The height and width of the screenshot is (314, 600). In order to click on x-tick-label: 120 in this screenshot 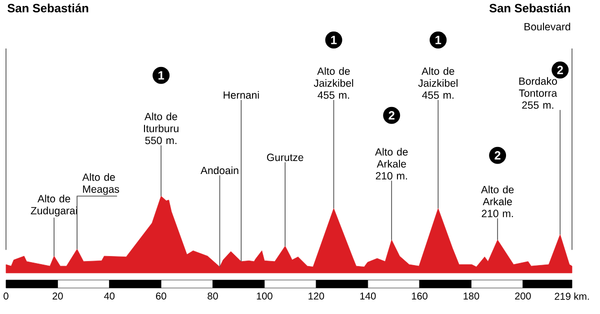, I will do `click(316, 296)`.